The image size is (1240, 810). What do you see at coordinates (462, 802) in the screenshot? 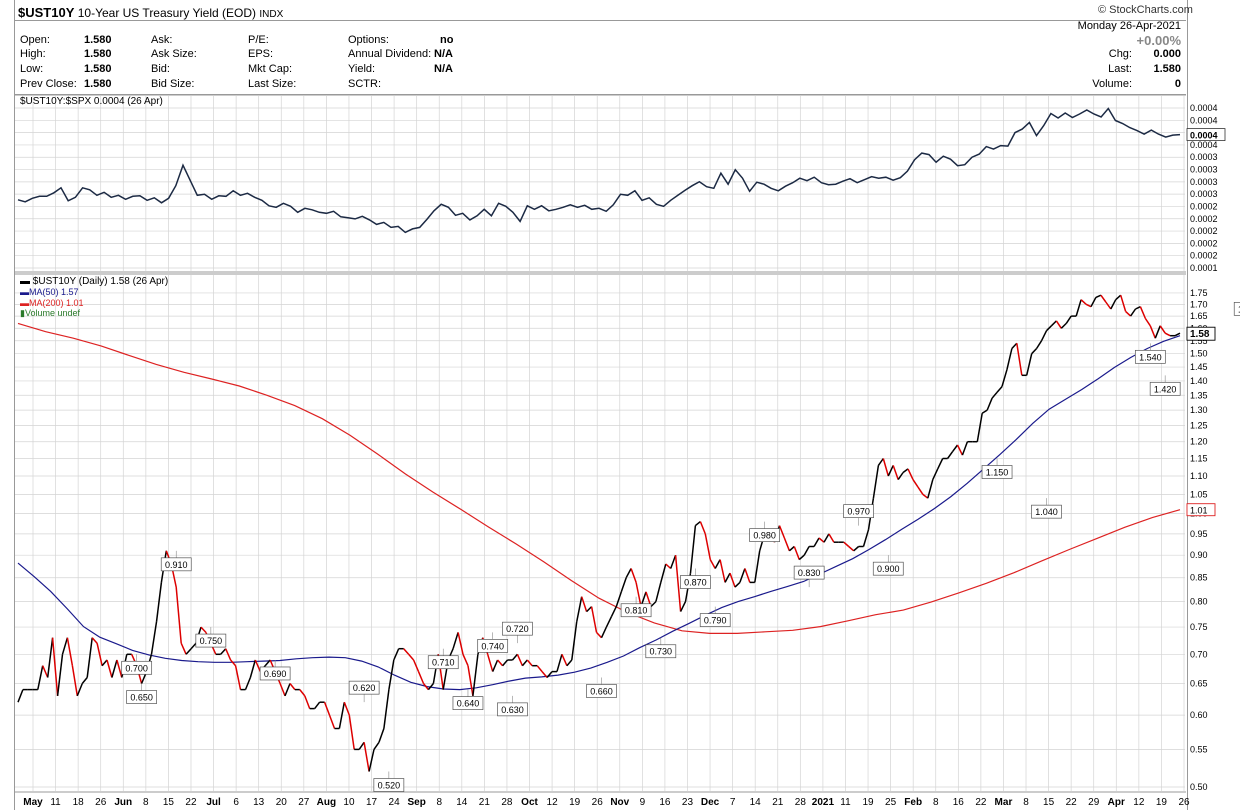
I see `x-tick-label: 14` at bounding box center [462, 802].